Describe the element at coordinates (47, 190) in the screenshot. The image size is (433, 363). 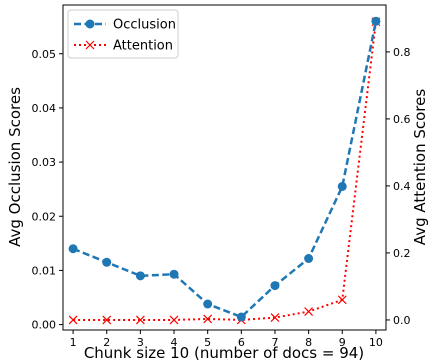
I see `left-y-axis: 0.00 0.01 0.02 0.03 0.04 0.05` at that location.